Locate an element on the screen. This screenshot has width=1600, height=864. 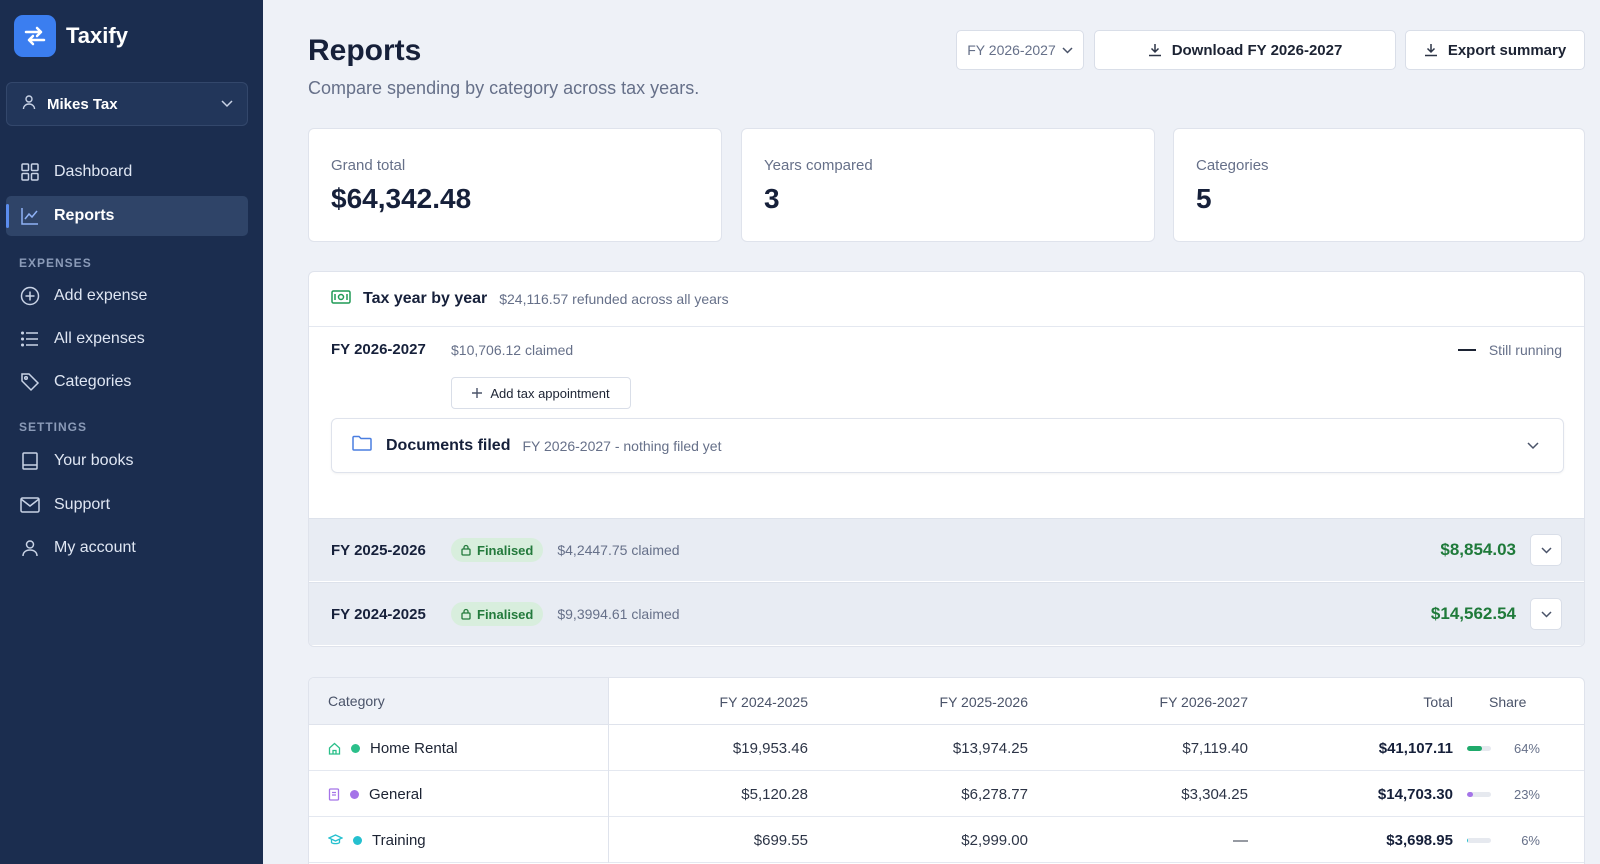
nav-label: Dashboard is located at coordinates (93, 171).